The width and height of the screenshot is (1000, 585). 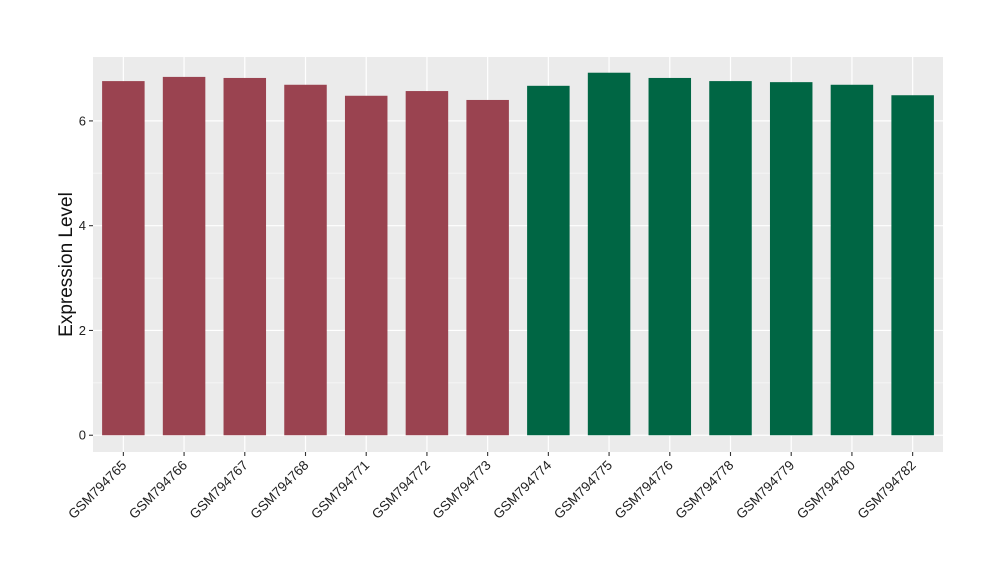 What do you see at coordinates (791, 259) in the screenshot?
I see `bar-GSM794779` at bounding box center [791, 259].